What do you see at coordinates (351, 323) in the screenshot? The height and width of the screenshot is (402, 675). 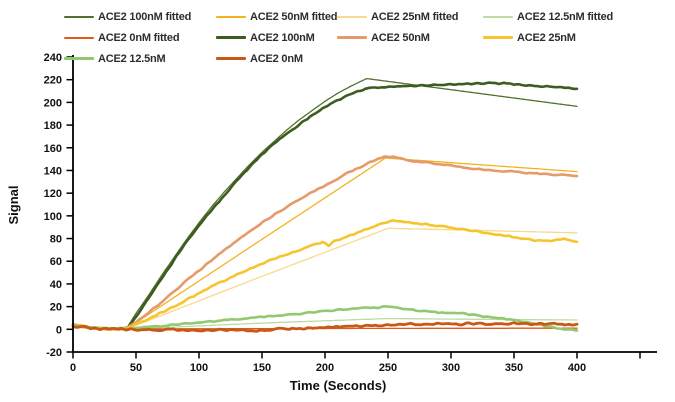 I see `series-ace2-12nm-fitted` at bounding box center [351, 323].